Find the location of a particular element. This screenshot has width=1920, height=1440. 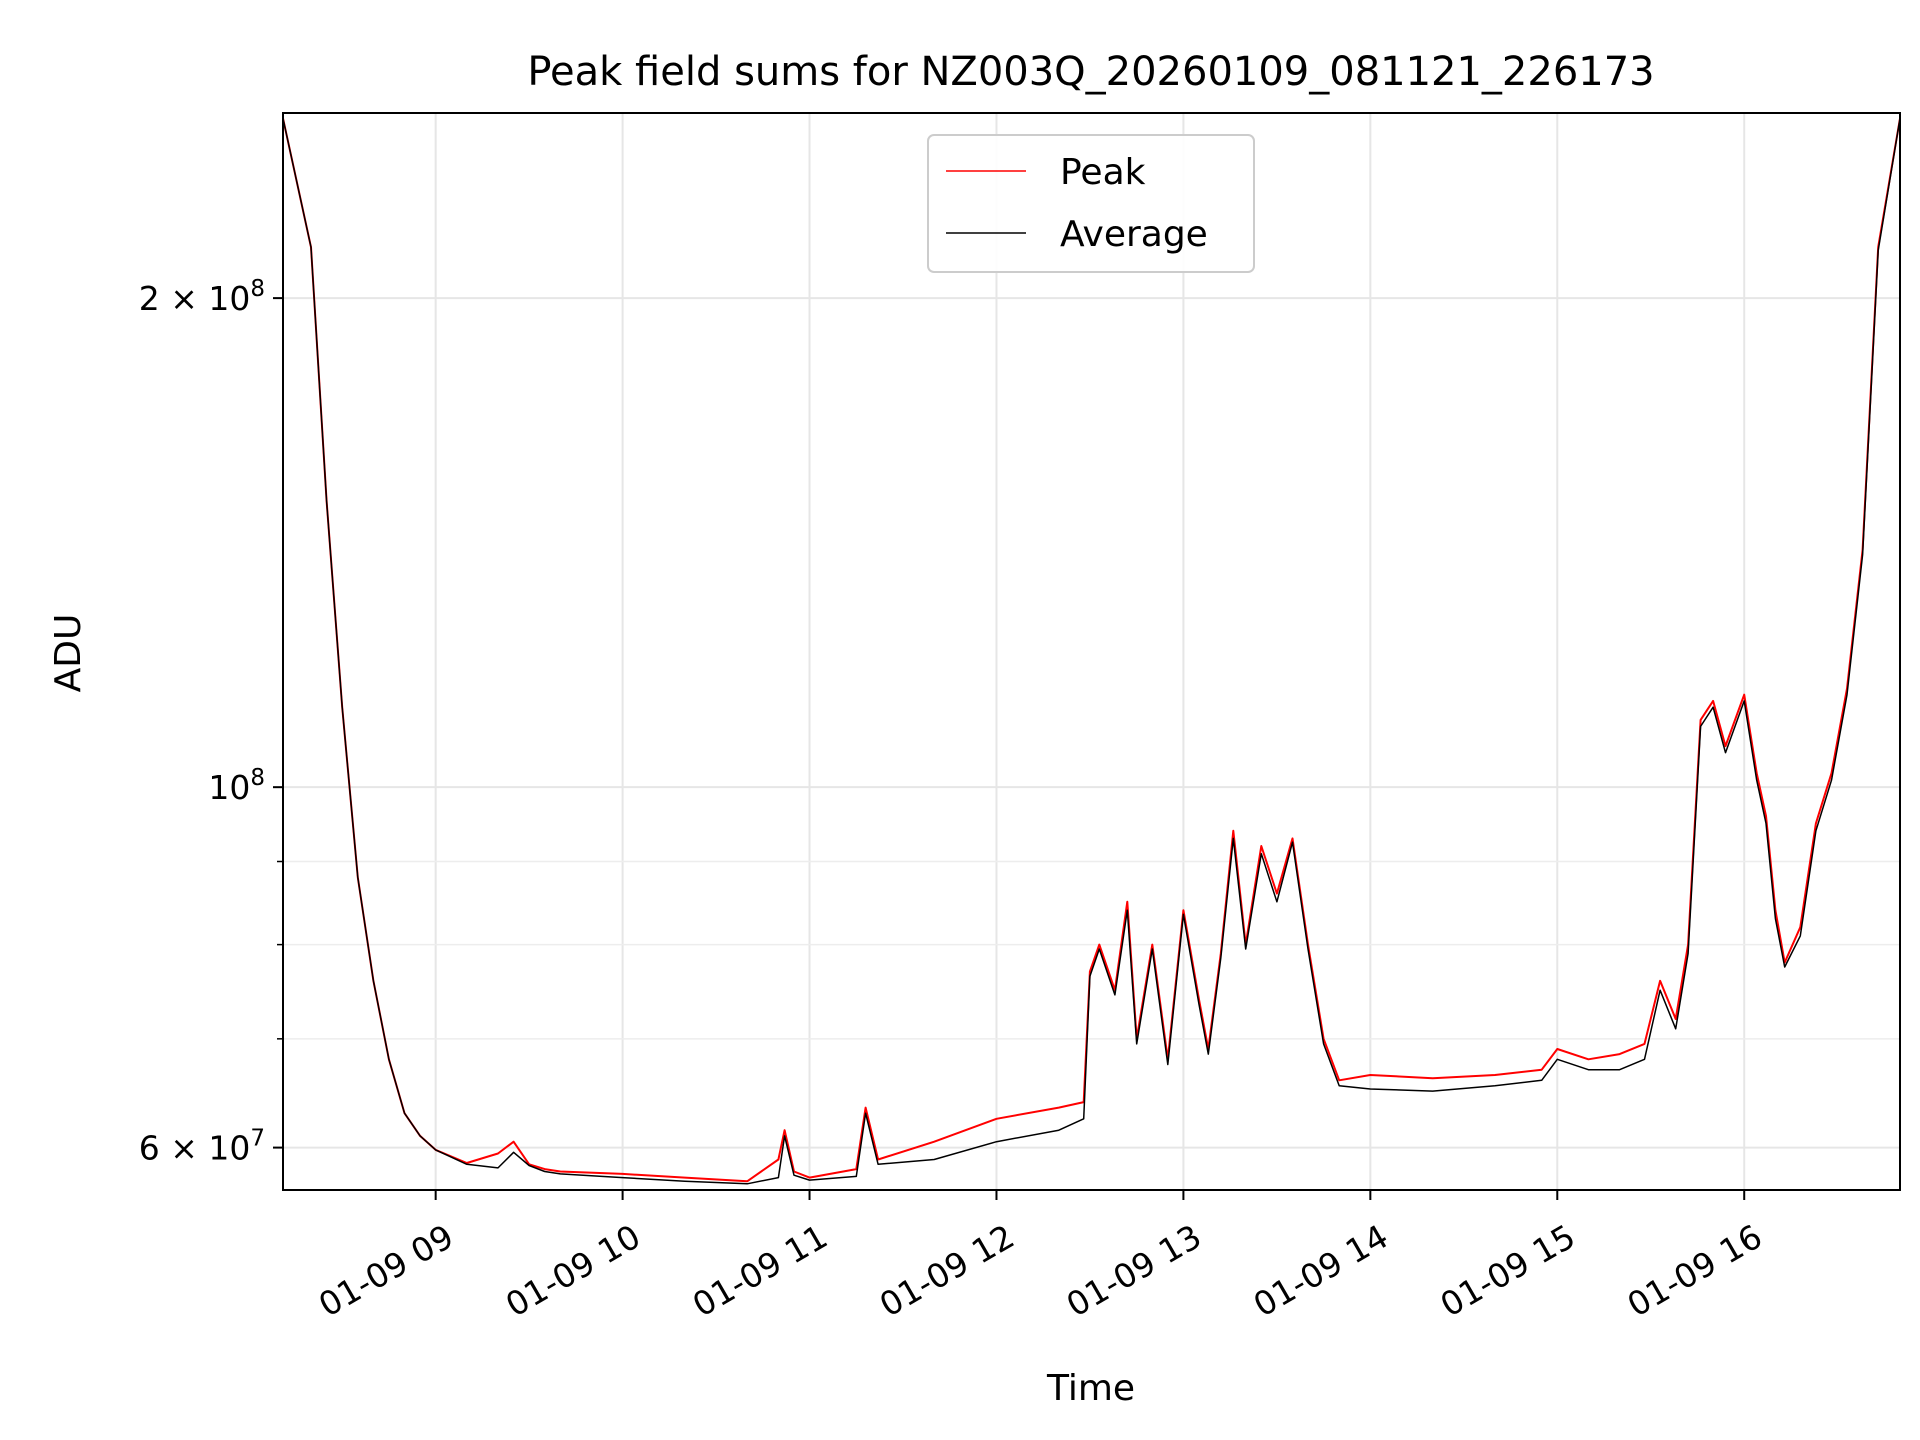

y-axis-label: ADU is located at coordinates (68, 653).